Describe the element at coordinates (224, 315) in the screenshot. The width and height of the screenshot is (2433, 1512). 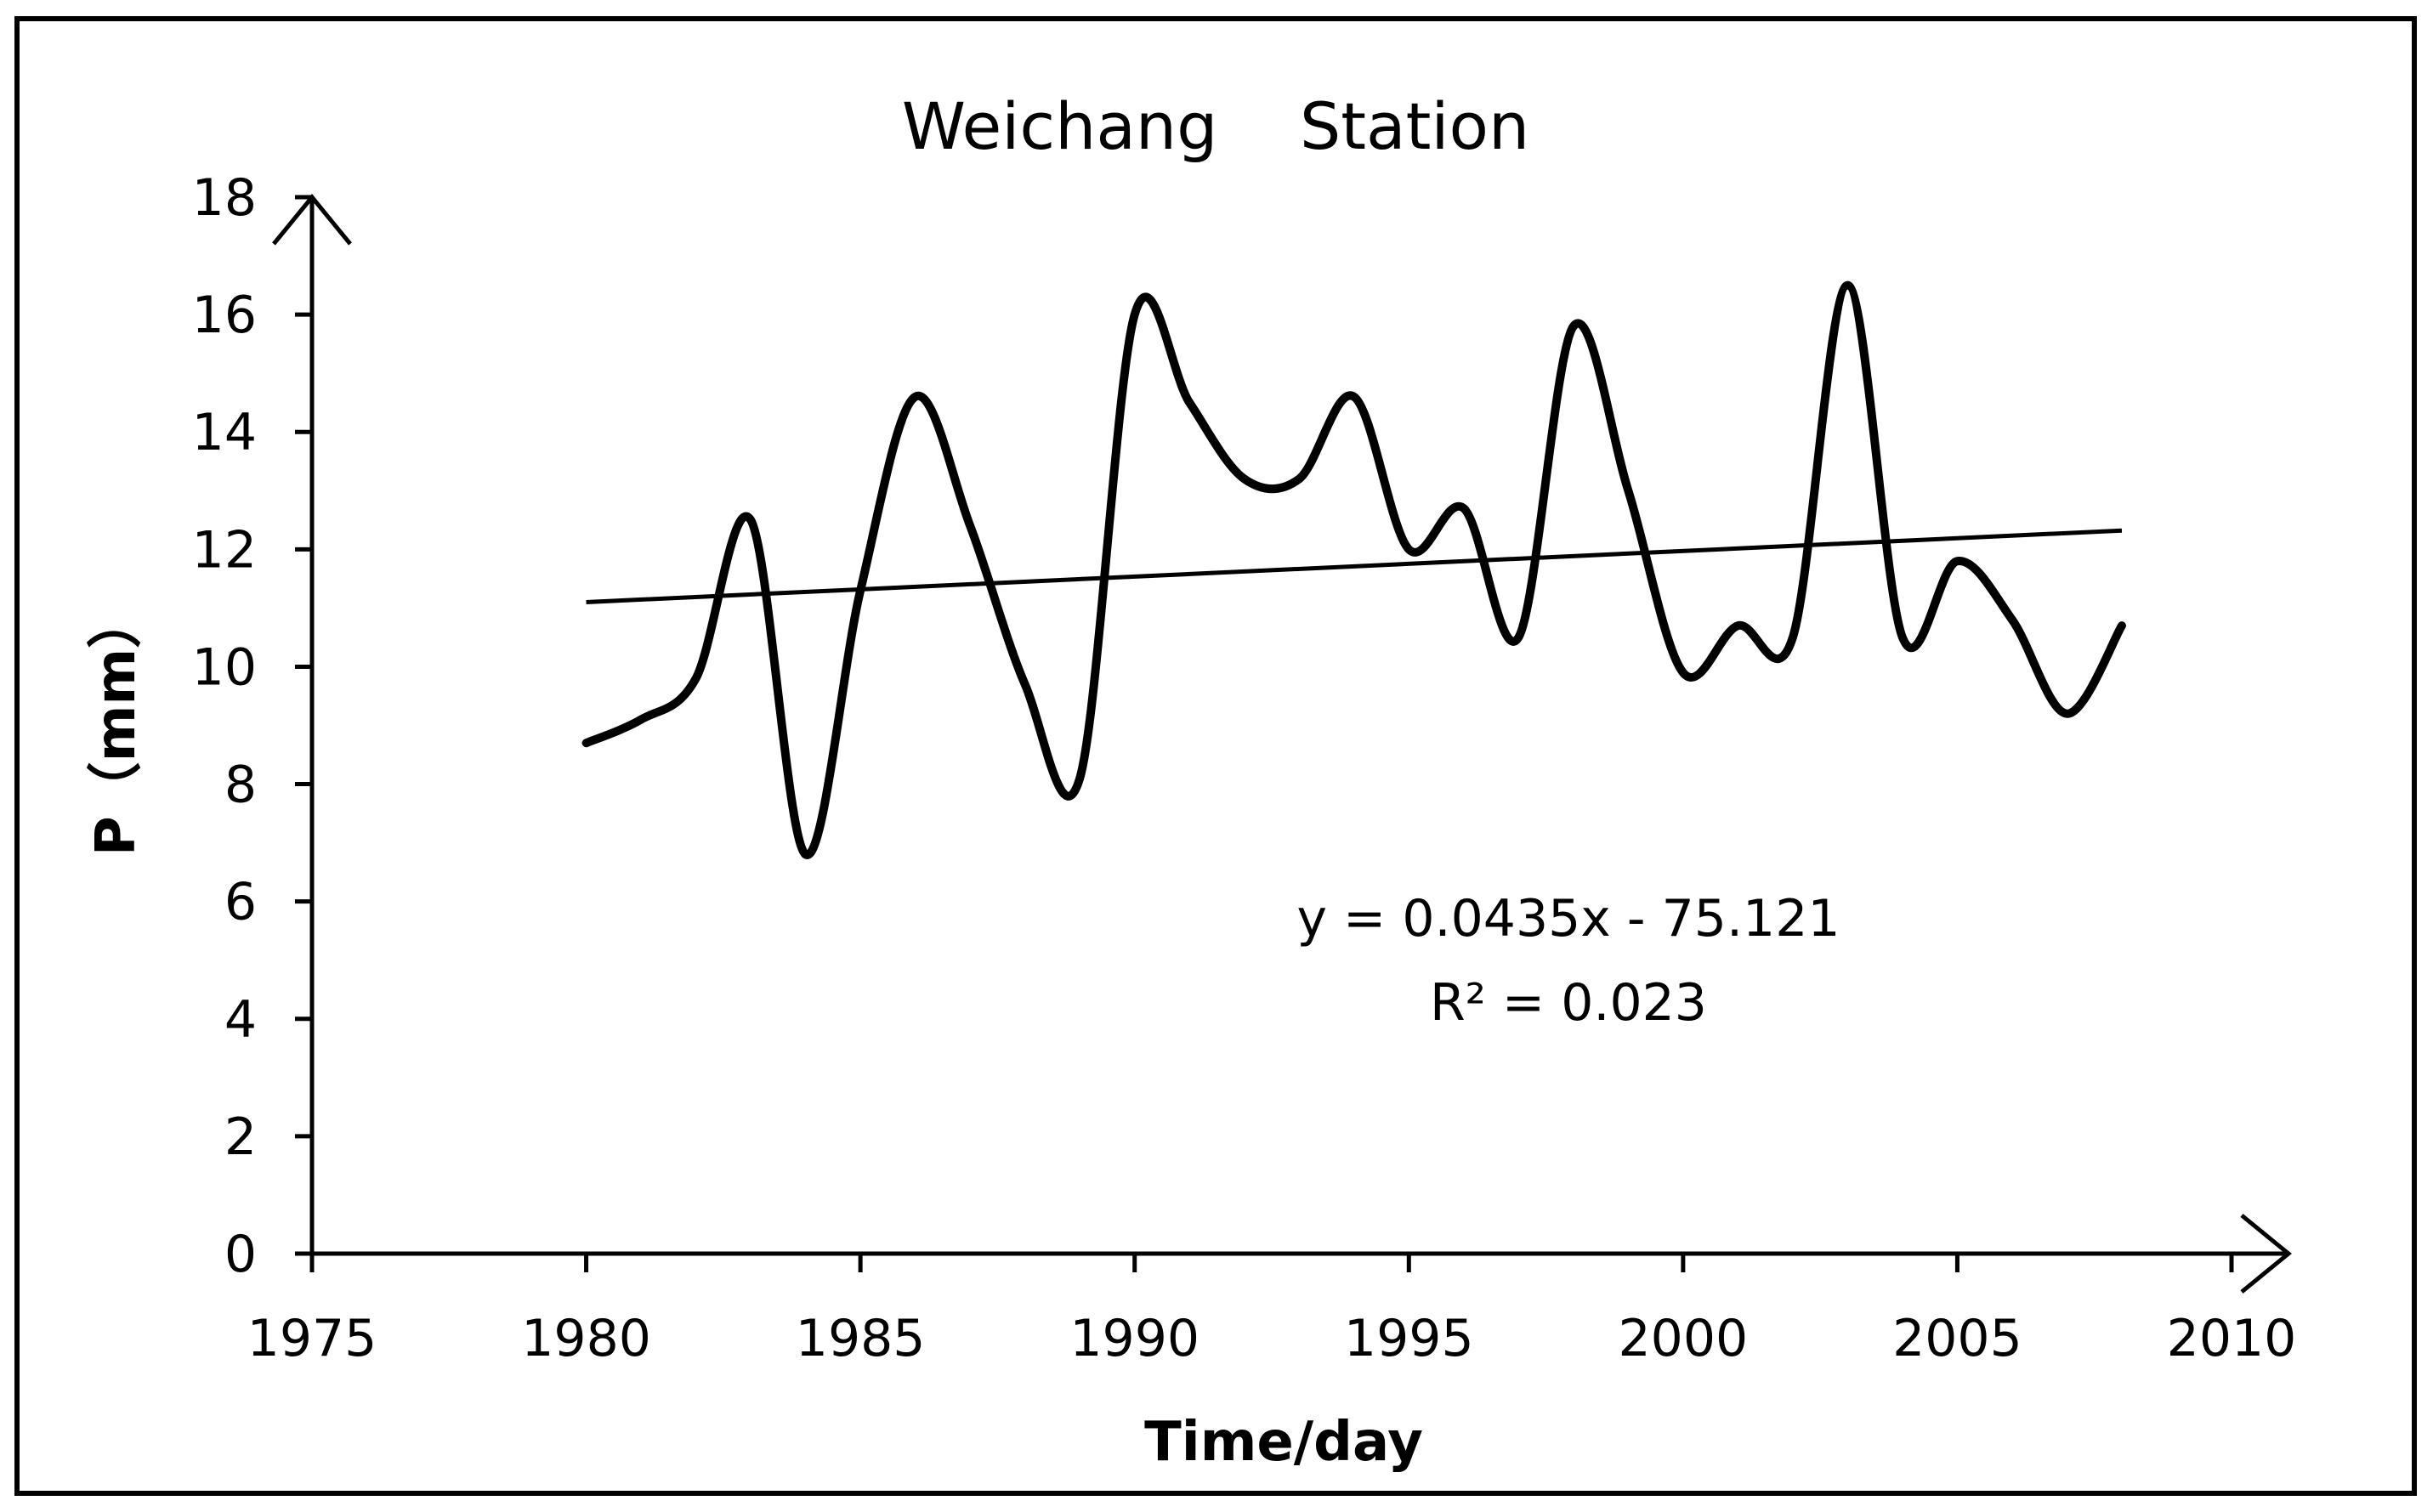
I see `y-tick-label: 16` at that location.